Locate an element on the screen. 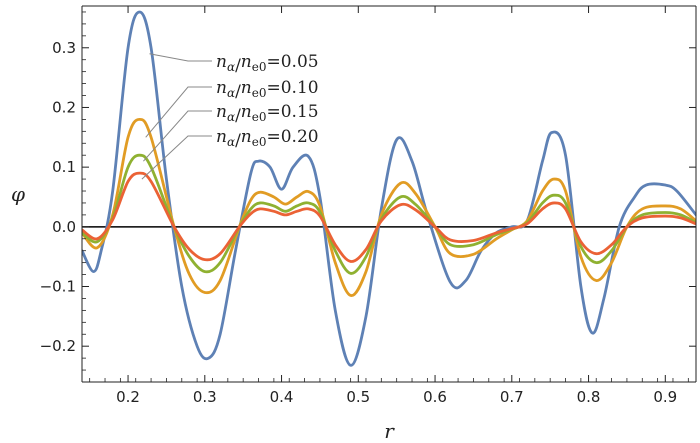  x-tick-label: 0.3 is located at coordinates (205, 397).